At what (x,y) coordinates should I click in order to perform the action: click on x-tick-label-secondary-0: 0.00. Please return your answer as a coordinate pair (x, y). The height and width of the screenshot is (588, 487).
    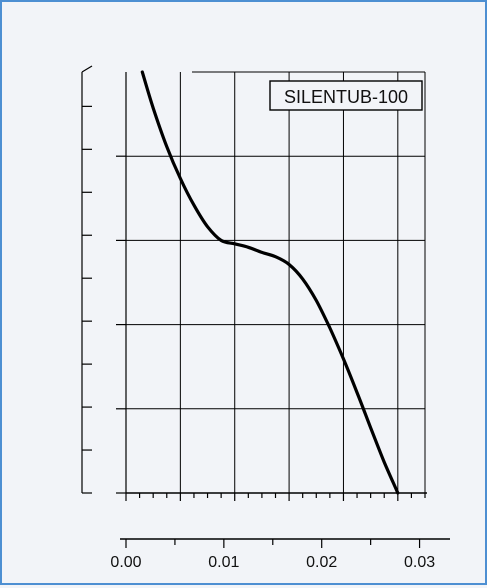
    Looking at the image, I should click on (125, 562).